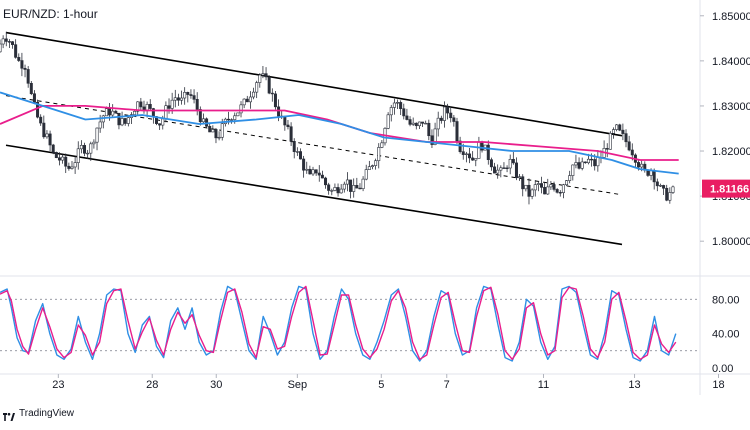 Image resolution: width=750 pixels, height=430 pixels. Describe the element at coordinates (50, 14) in the screenshot. I see `chart-title: EUR/NZD: 1-hour` at that location.